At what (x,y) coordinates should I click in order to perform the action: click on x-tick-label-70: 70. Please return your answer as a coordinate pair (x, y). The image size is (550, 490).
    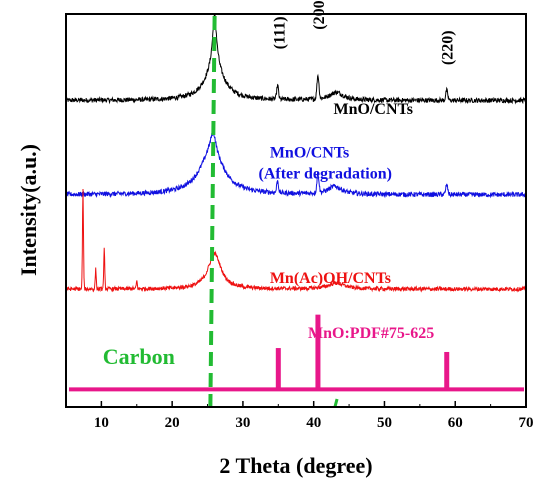
    Looking at the image, I should click on (526, 423).